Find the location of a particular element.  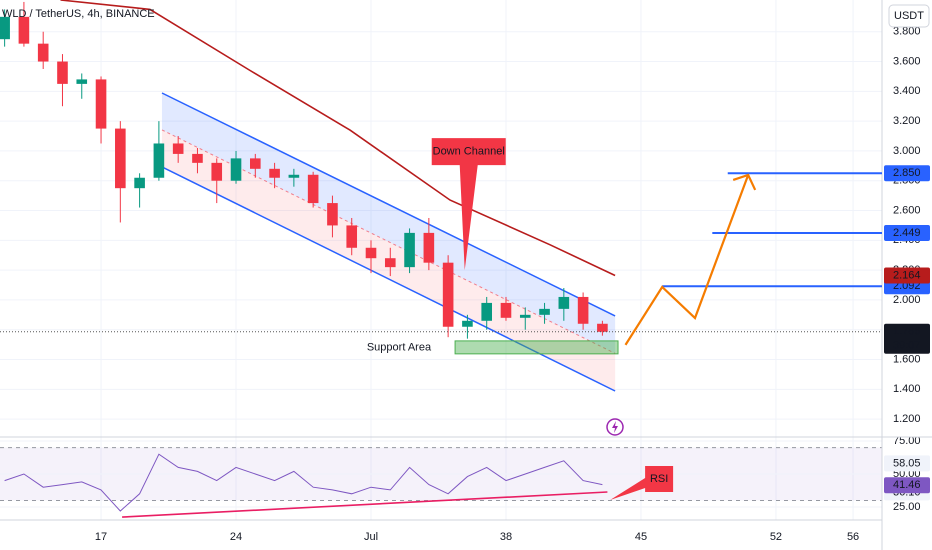

support-label: Support Area is located at coordinates (399, 347).